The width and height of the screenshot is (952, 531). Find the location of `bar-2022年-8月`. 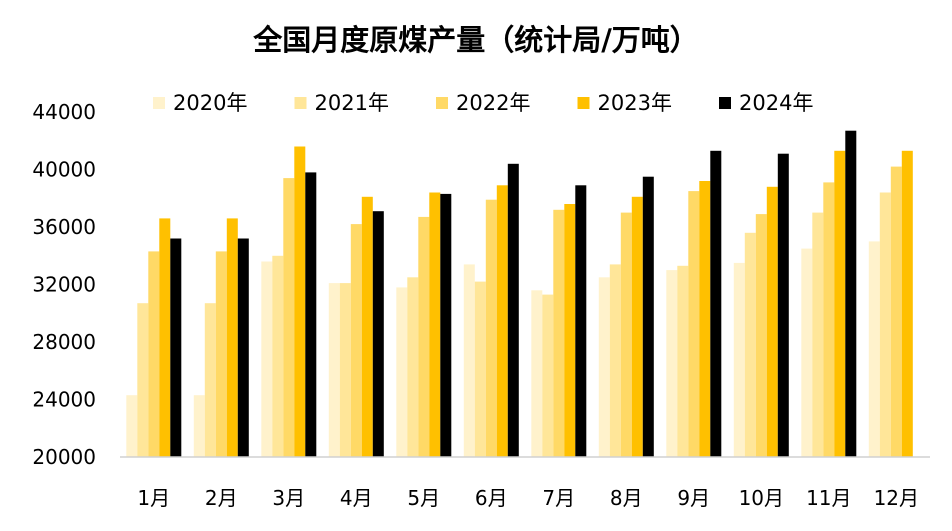

bar-2022年-8月 is located at coordinates (626, 334).